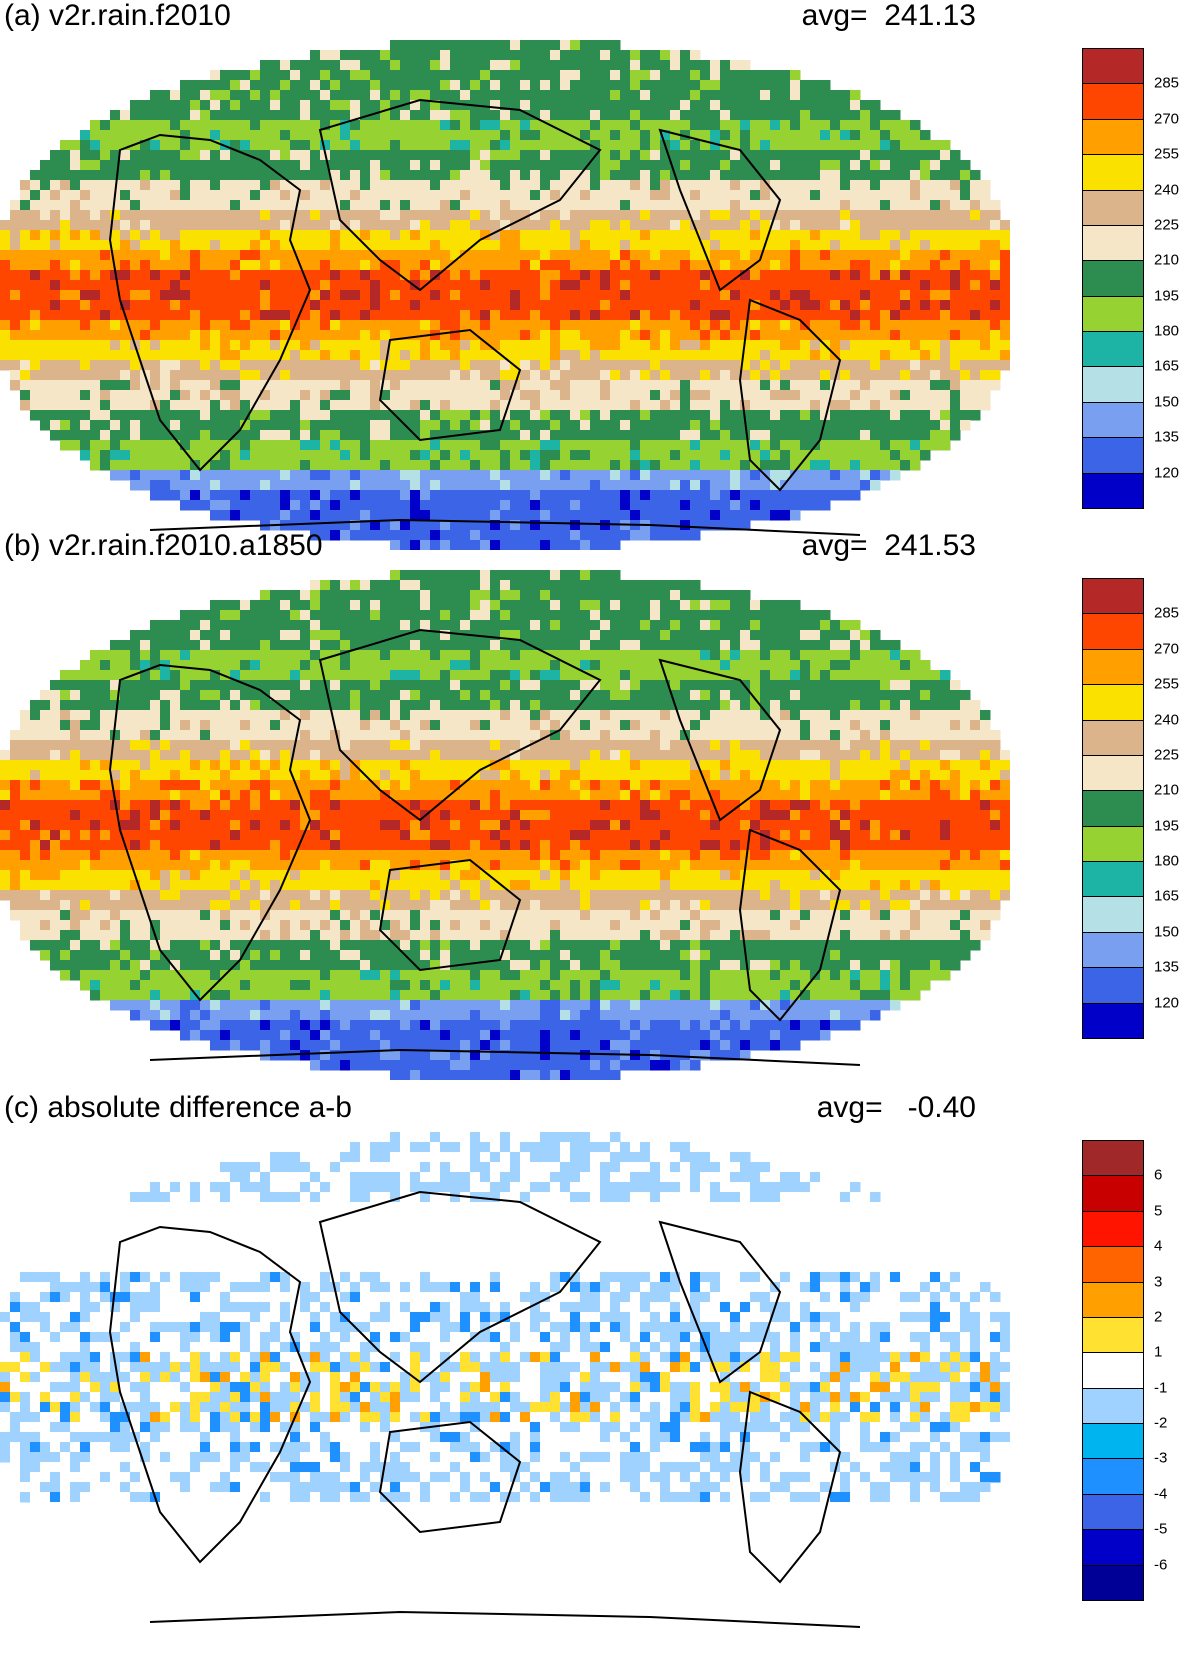  Describe the element at coordinates (888, 16) in the screenshot. I see `panel-a-average: avg= 241.13` at that location.